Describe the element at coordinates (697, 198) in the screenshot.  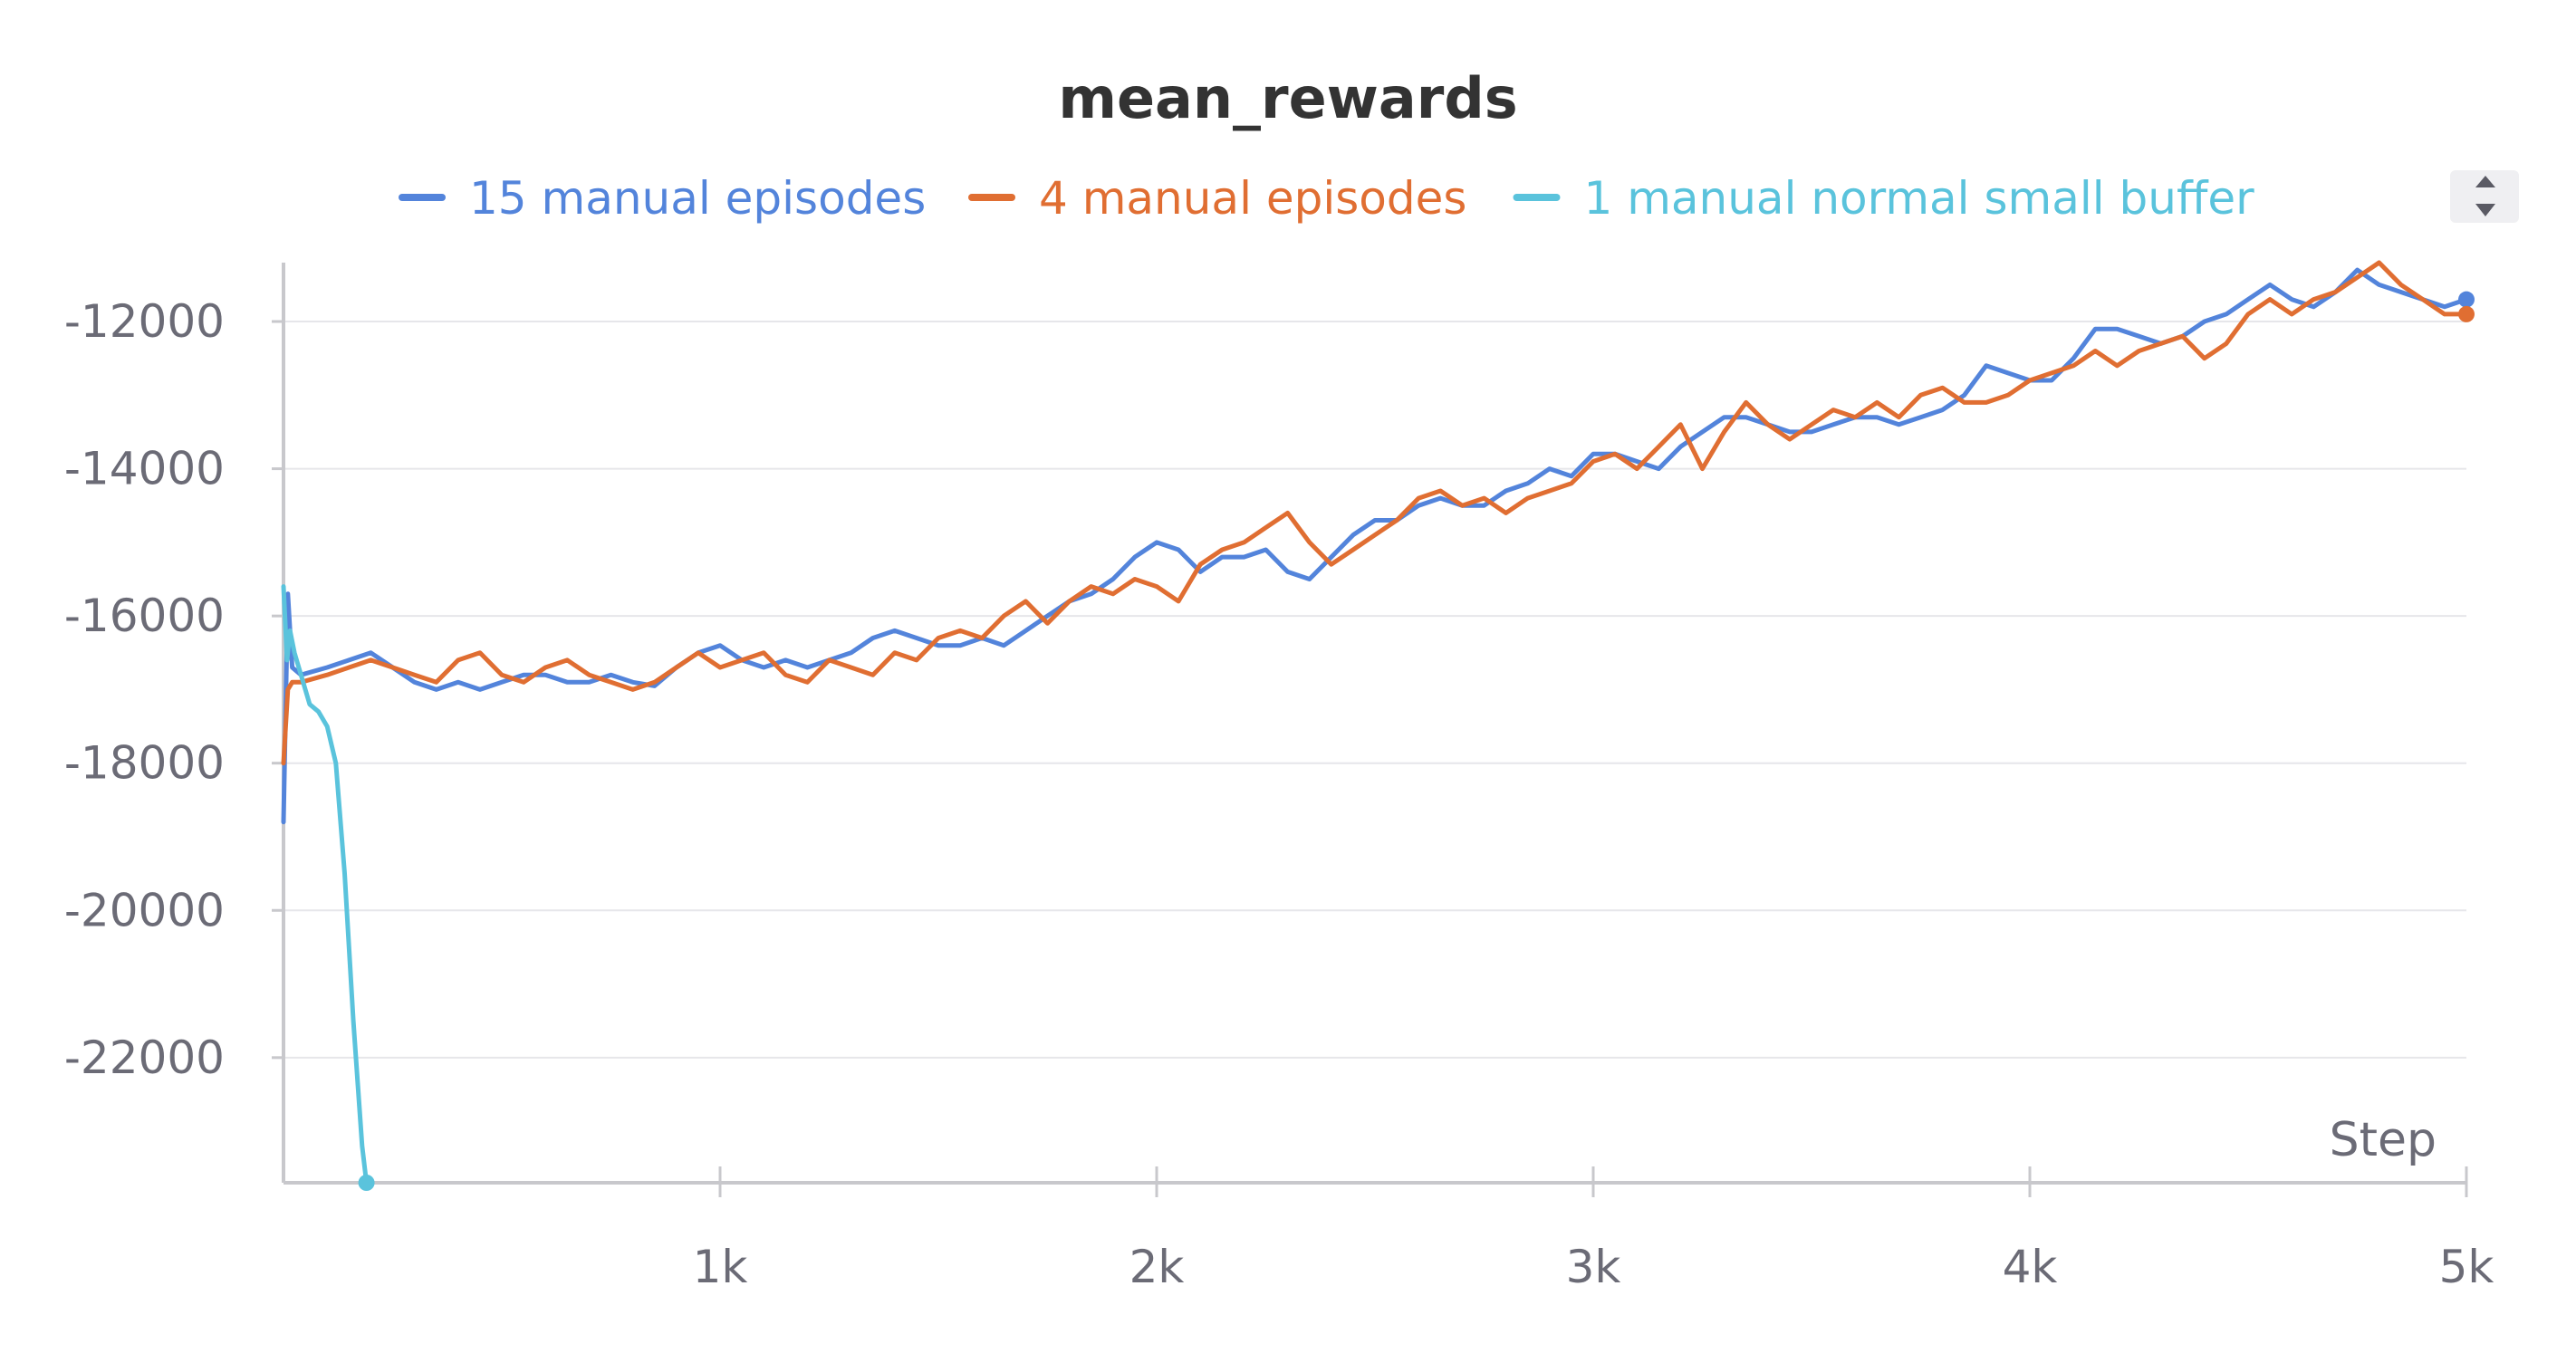
I see `legend-label-0: 15 manual episodes` at that location.